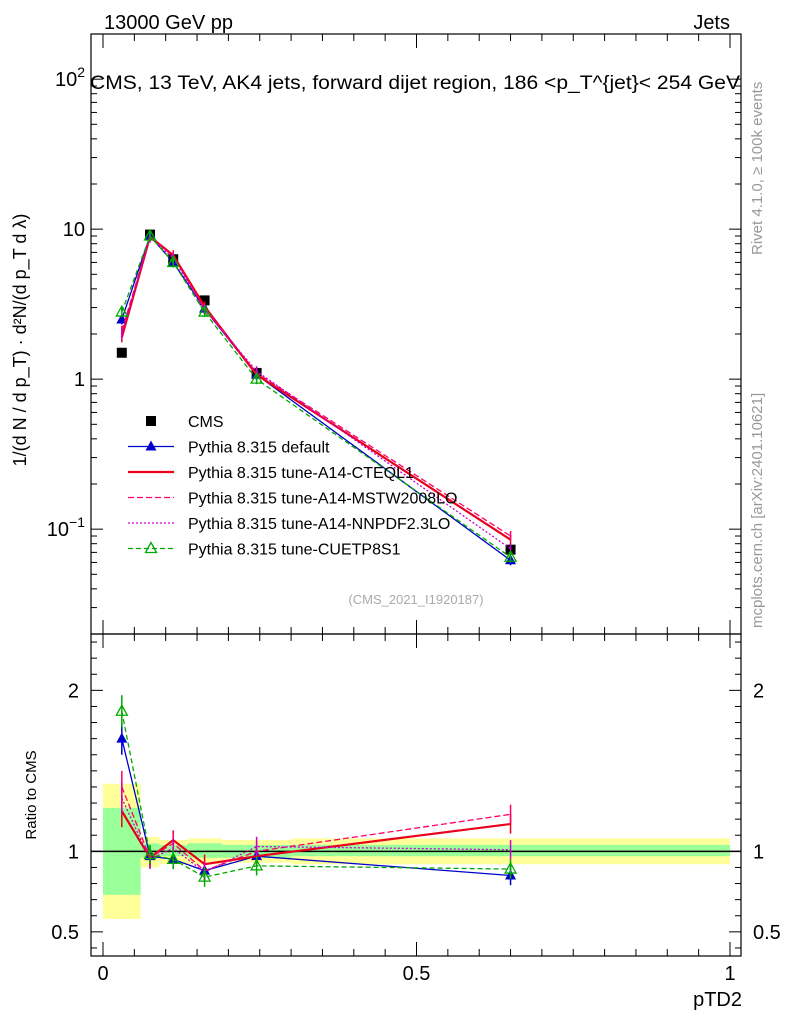 This screenshot has height=1024, width=786. I want to click on x-tick-label: 0.5, so click(417, 974).